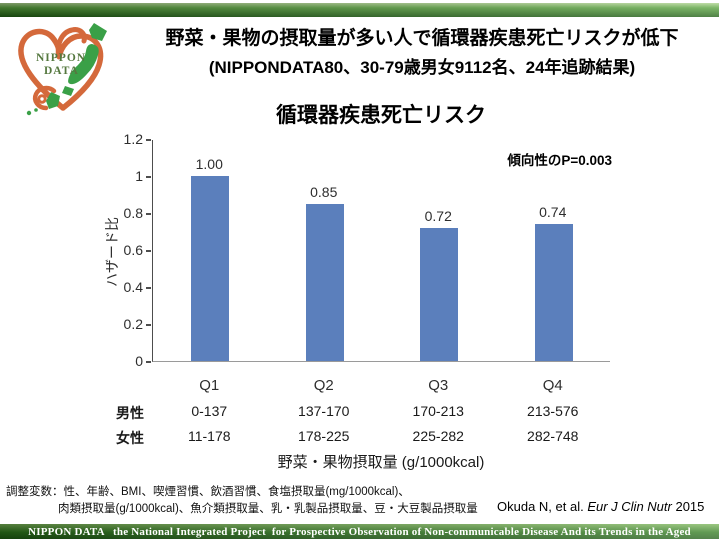  What do you see at coordinates (139, 361) in the screenshot?
I see `ytick-label-0: 0` at bounding box center [139, 361].